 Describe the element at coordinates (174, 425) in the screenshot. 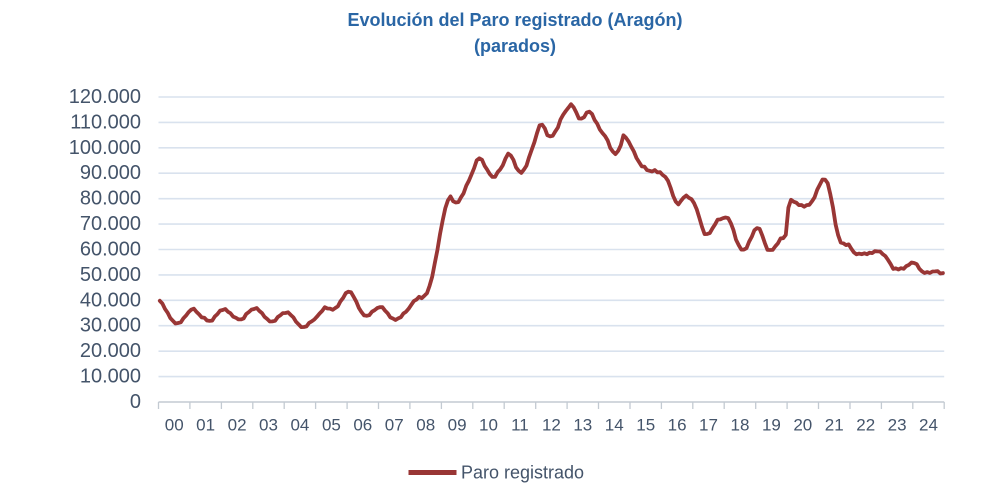

I see `svg-text: 00` at that location.